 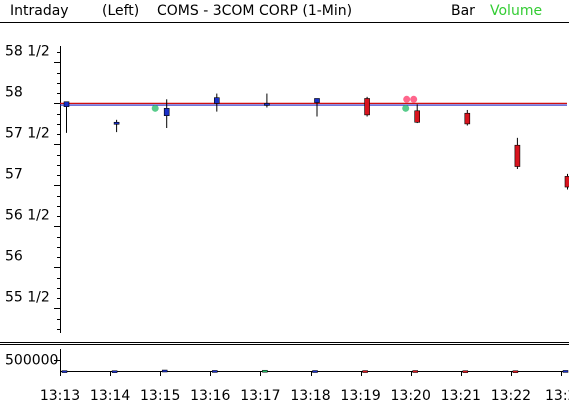 What do you see at coordinates (14, 257) in the screenshot?
I see `y-tick-label: 56` at bounding box center [14, 257].